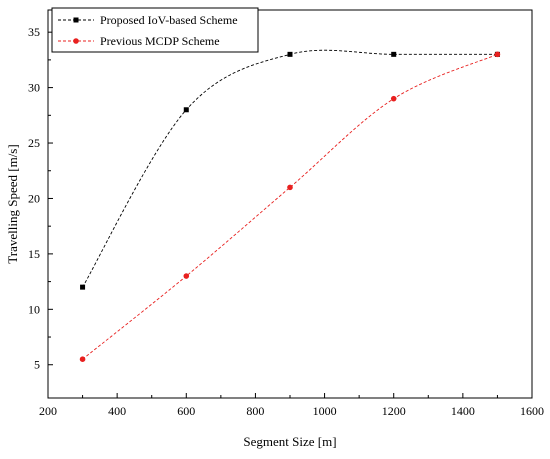  I want to click on y-tick-label: 20, so click(34, 198).